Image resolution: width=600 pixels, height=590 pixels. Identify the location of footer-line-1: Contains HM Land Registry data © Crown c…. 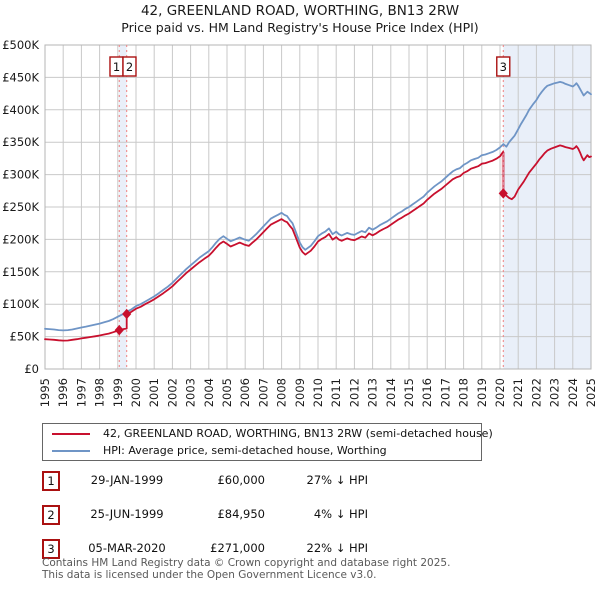
(246, 563).